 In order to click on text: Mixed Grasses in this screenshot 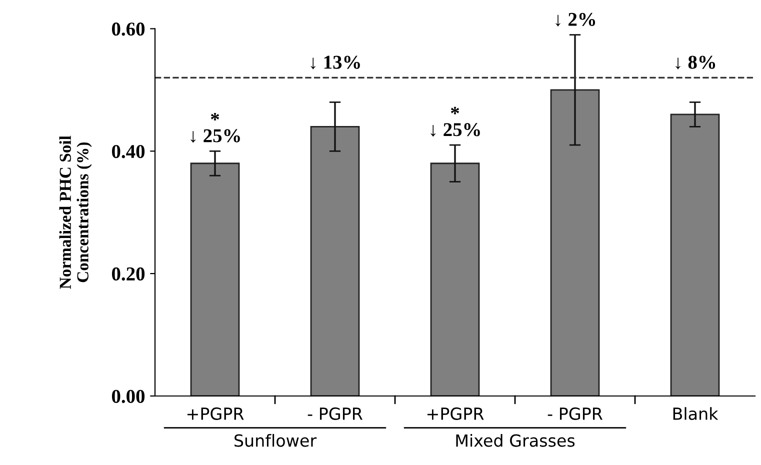, I will do `click(515, 440)`.